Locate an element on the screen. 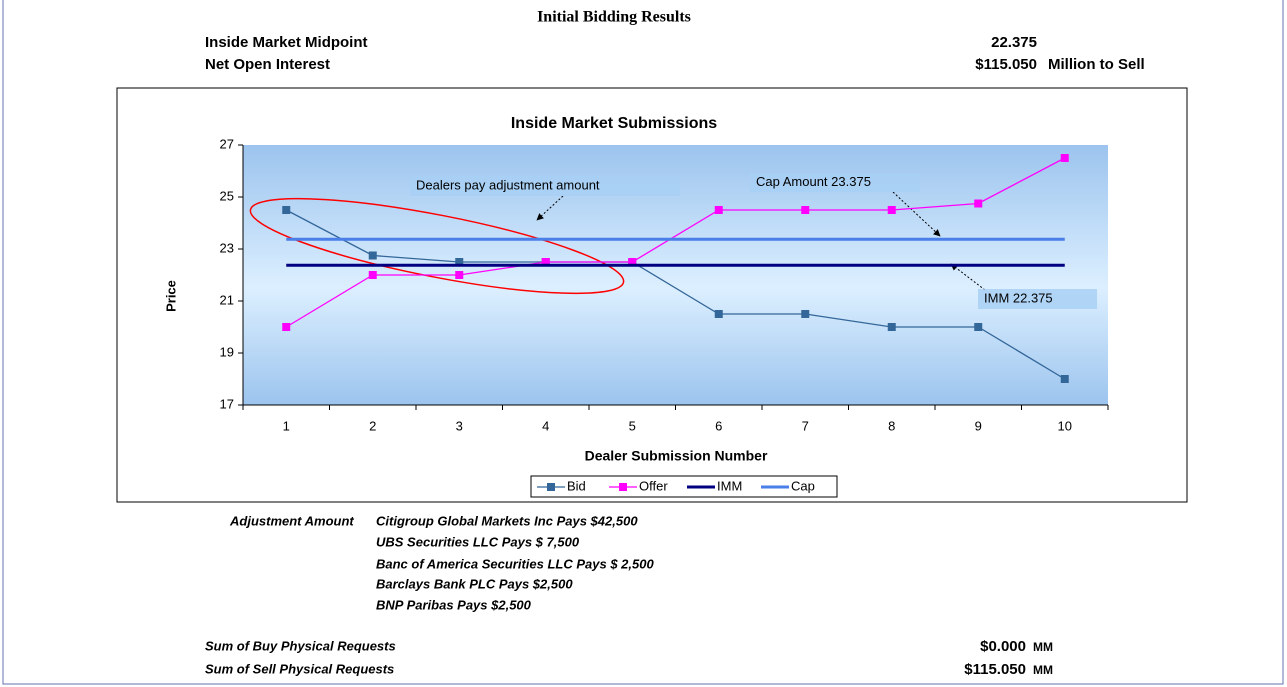 The width and height of the screenshot is (1287, 687). y-tick-label: 17 is located at coordinates (227, 403).